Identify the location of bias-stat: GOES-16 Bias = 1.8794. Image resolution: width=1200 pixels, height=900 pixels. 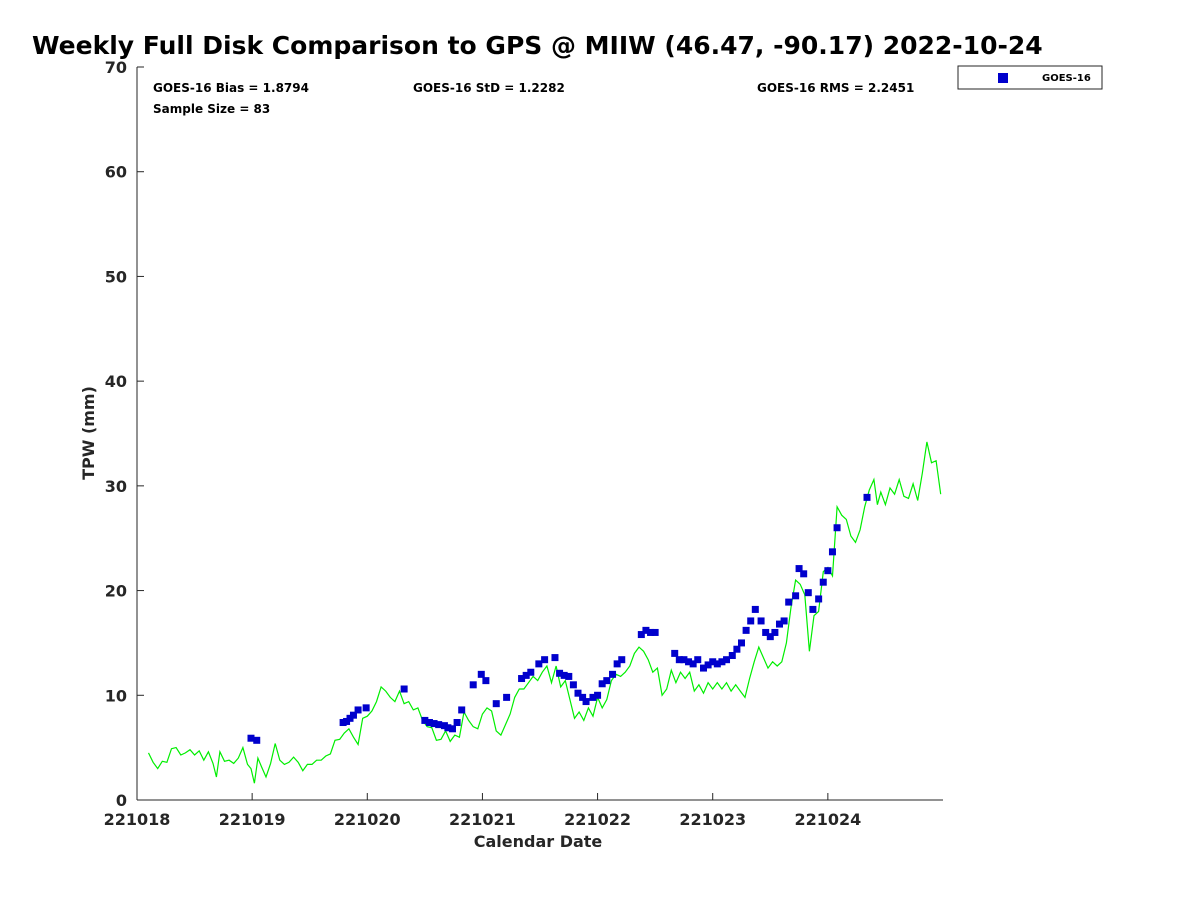
(231, 88).